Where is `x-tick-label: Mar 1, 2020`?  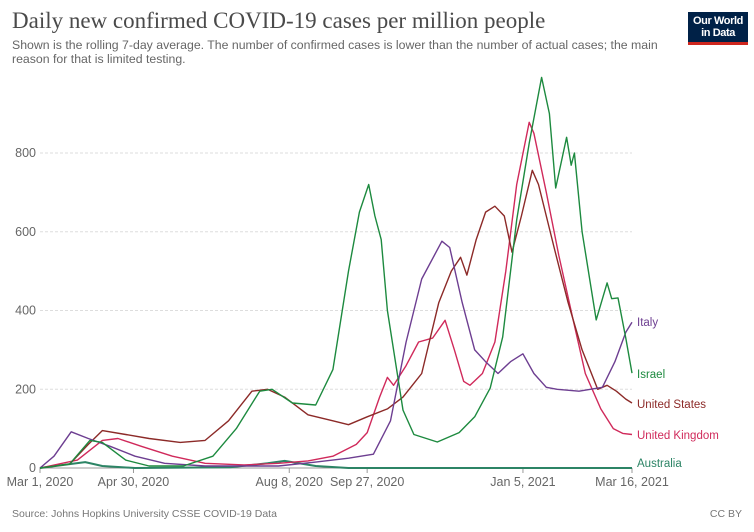
x-tick-label: Mar 1, 2020 is located at coordinates (40, 482).